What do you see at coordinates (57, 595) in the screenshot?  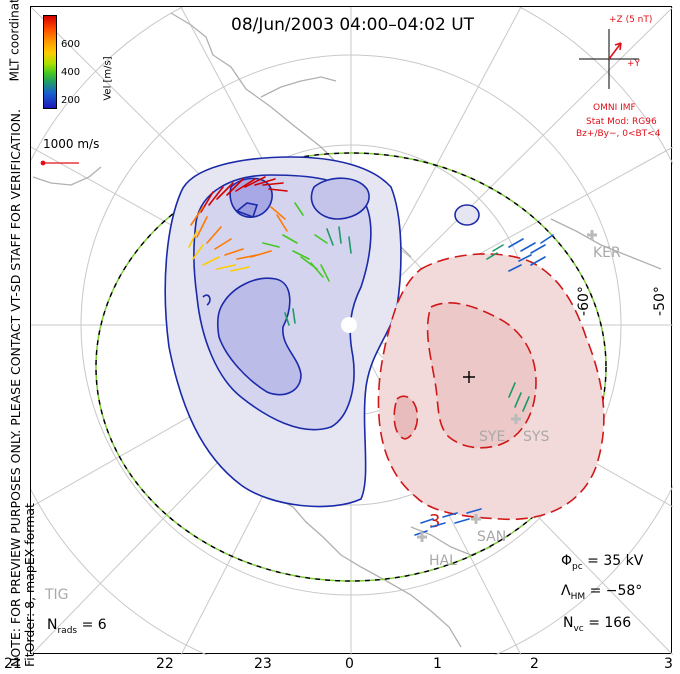 I see `station-label: TIG` at bounding box center [57, 595].